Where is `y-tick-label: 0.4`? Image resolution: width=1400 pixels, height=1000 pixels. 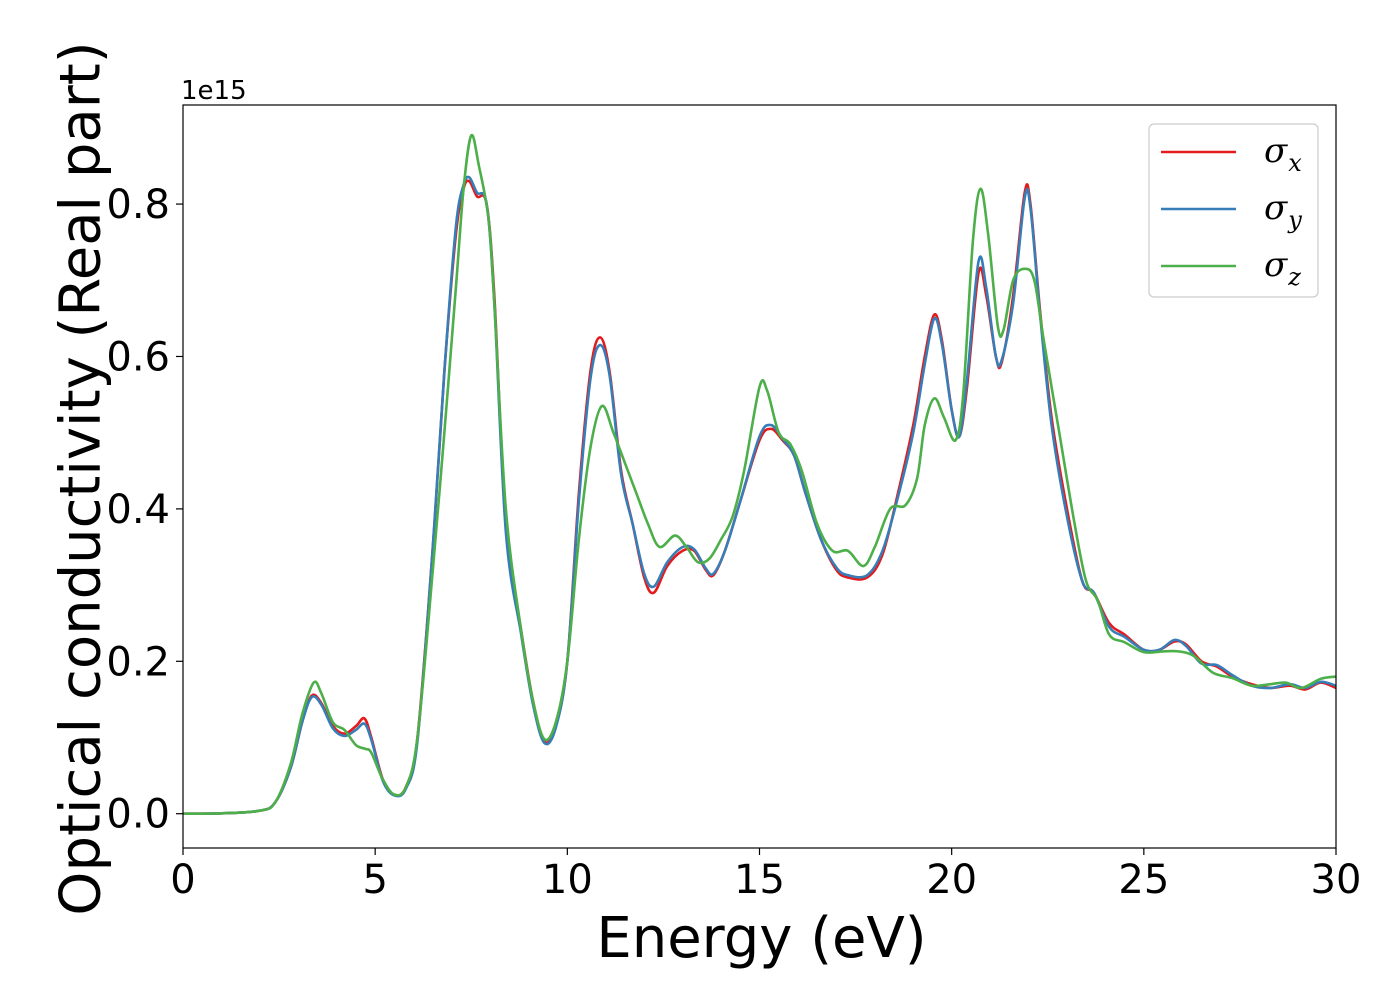
y-tick-label: 0.4 is located at coordinates (138, 510).